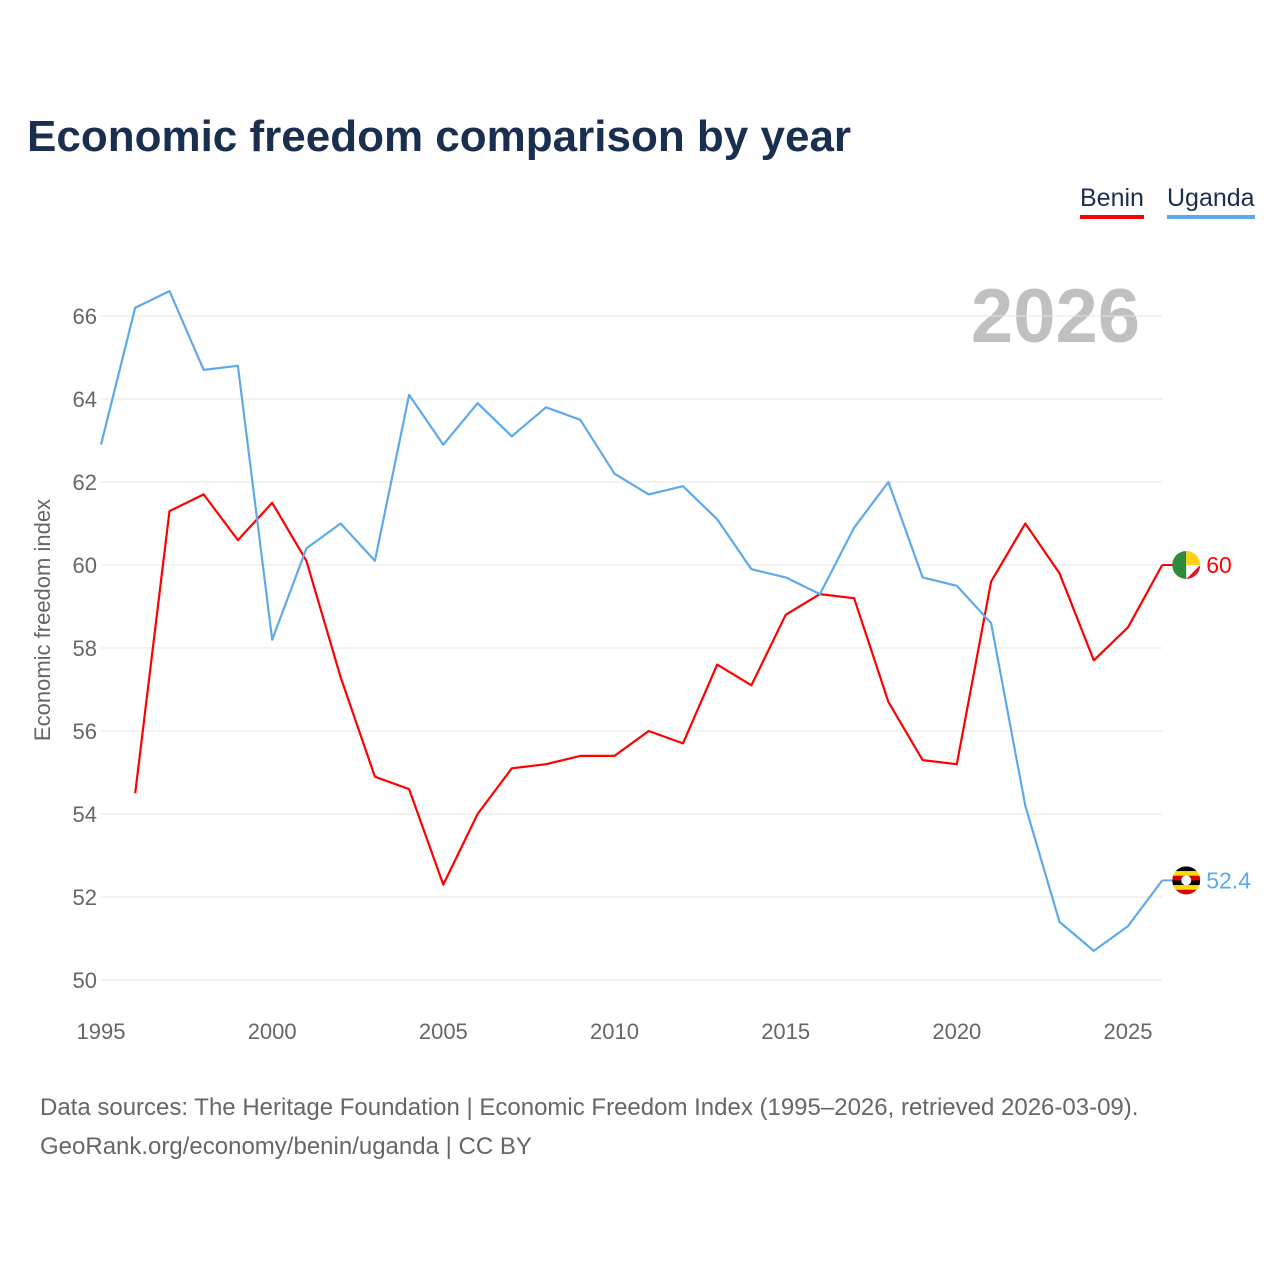 This screenshot has height=1280, width=1280. I want to click on x-tick-label: 1995, so click(101, 1031).